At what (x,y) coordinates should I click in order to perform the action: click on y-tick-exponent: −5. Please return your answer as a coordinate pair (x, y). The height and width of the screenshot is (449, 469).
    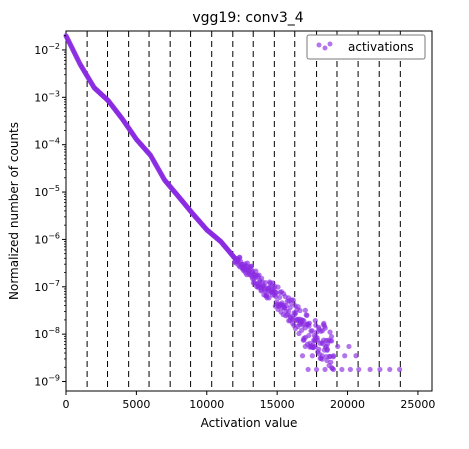
    Looking at the image, I should click on (54, 188).